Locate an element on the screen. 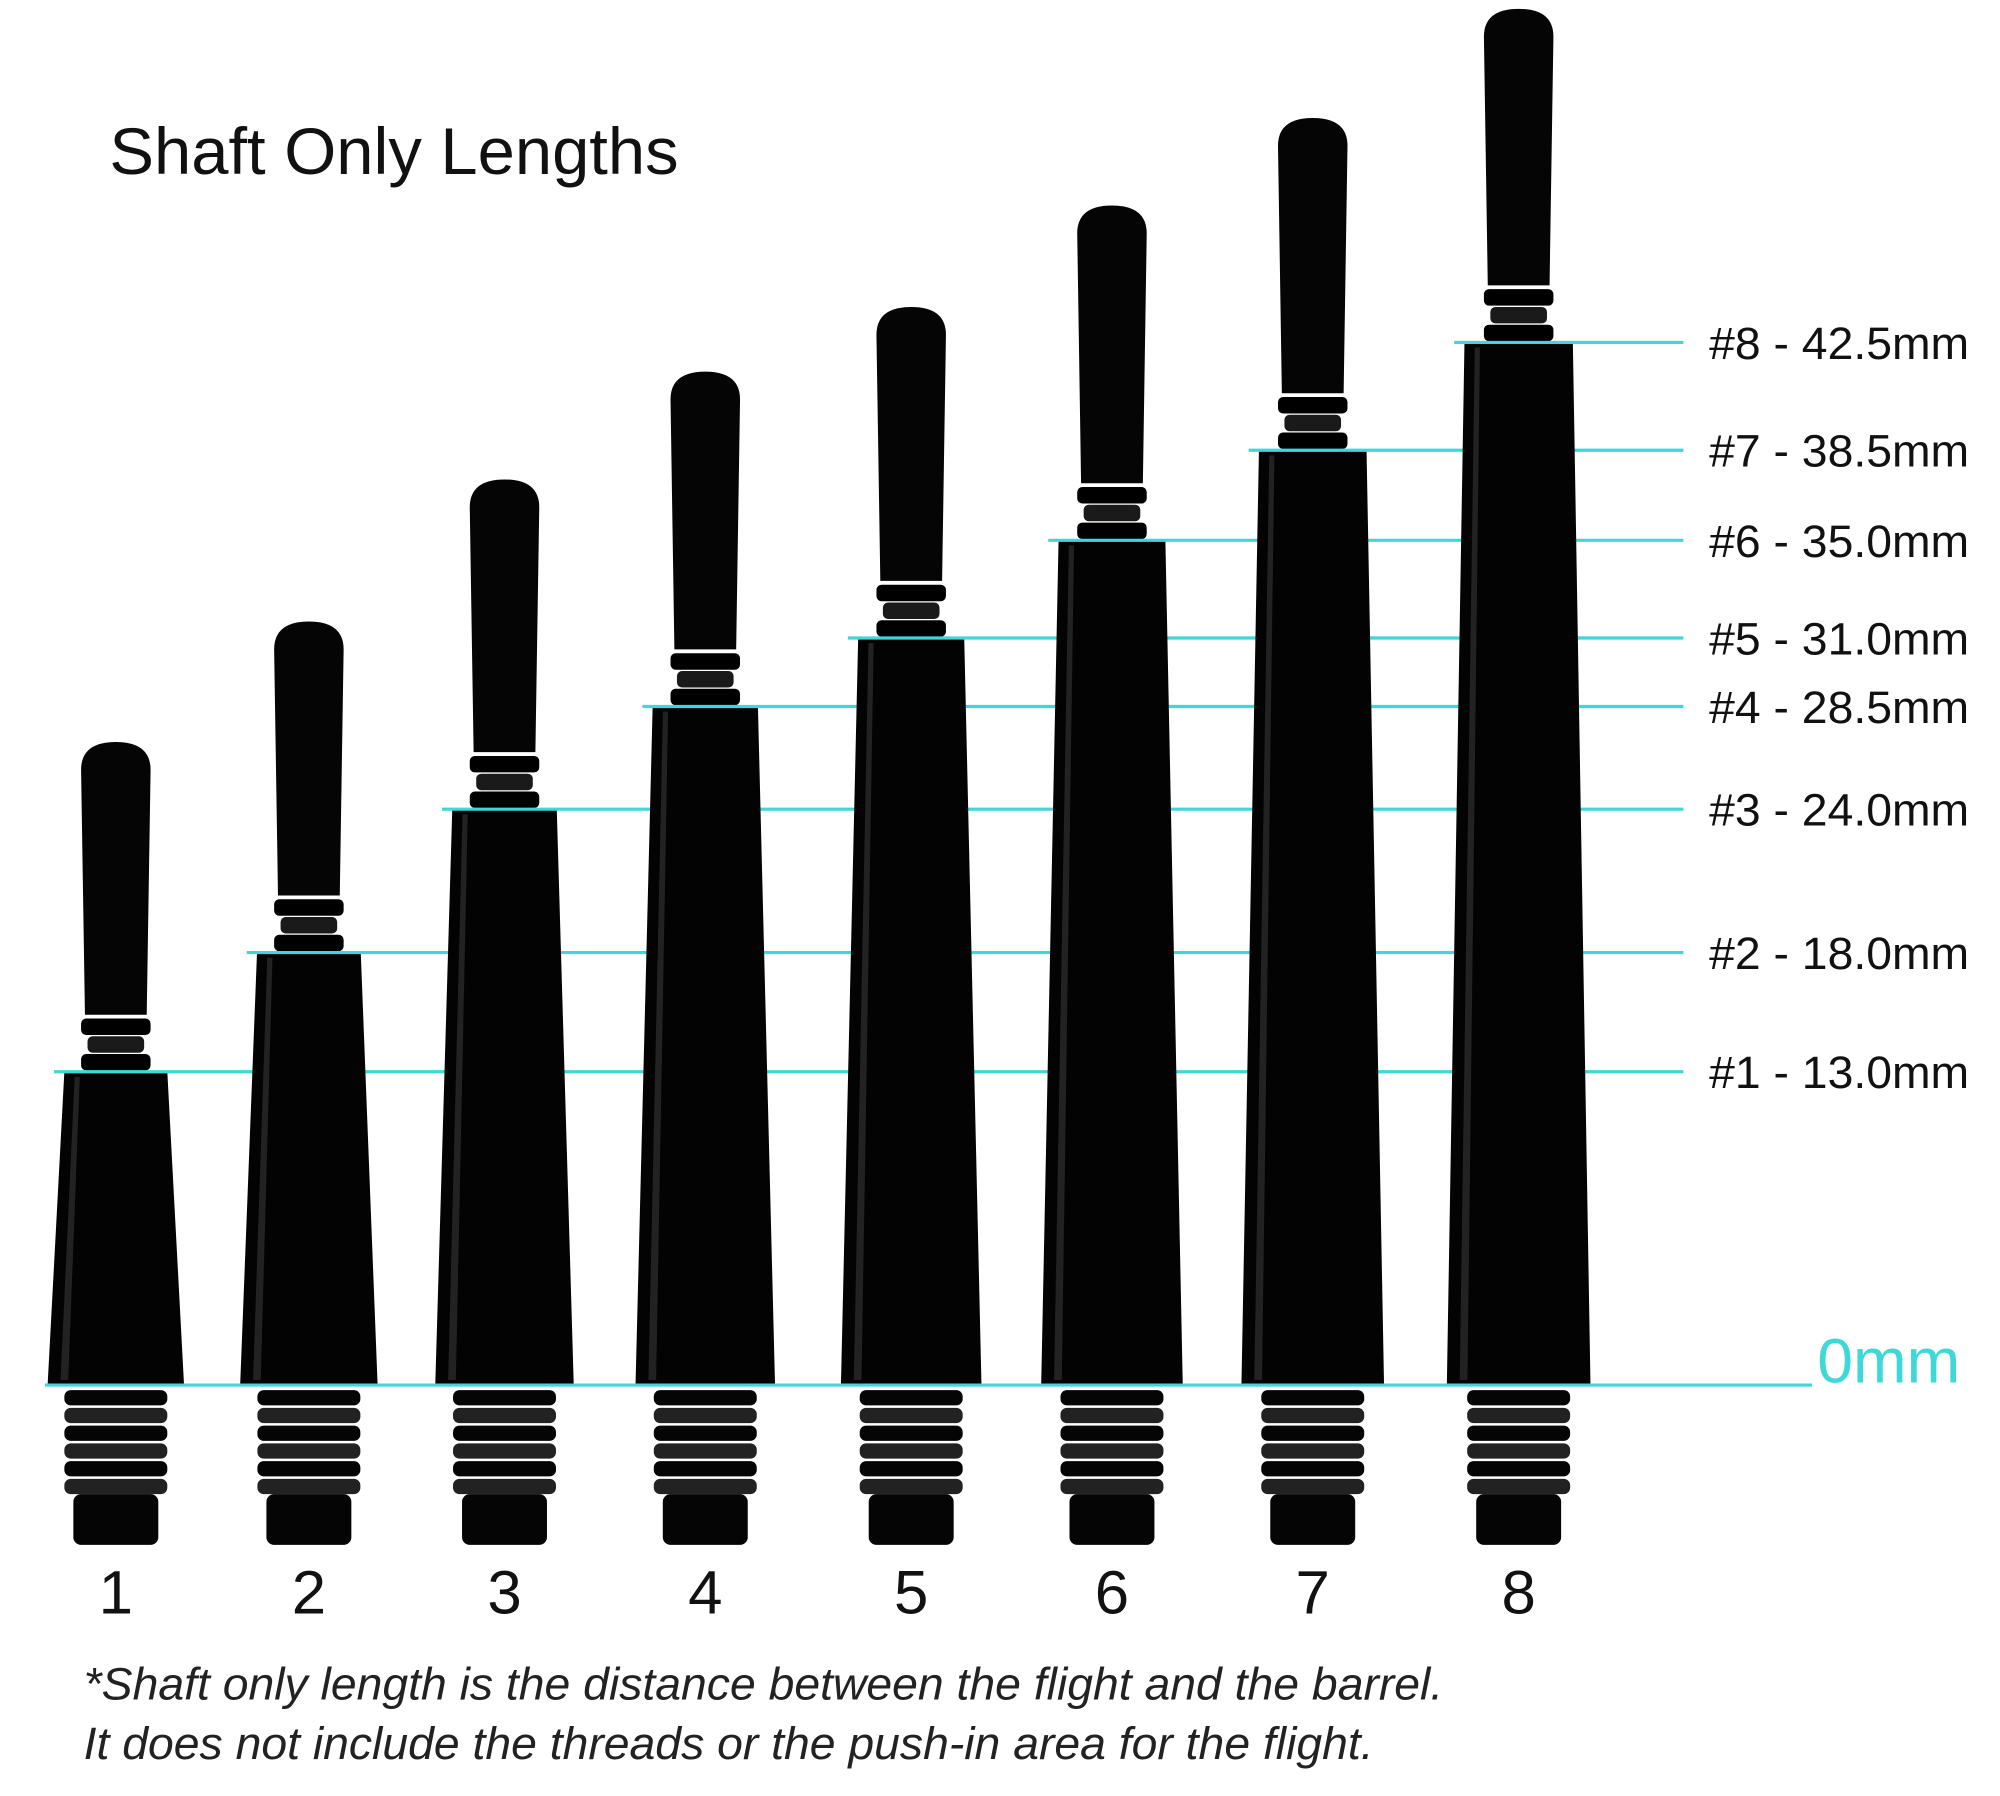  title: Shaft Only Lengths is located at coordinates (393, 151).